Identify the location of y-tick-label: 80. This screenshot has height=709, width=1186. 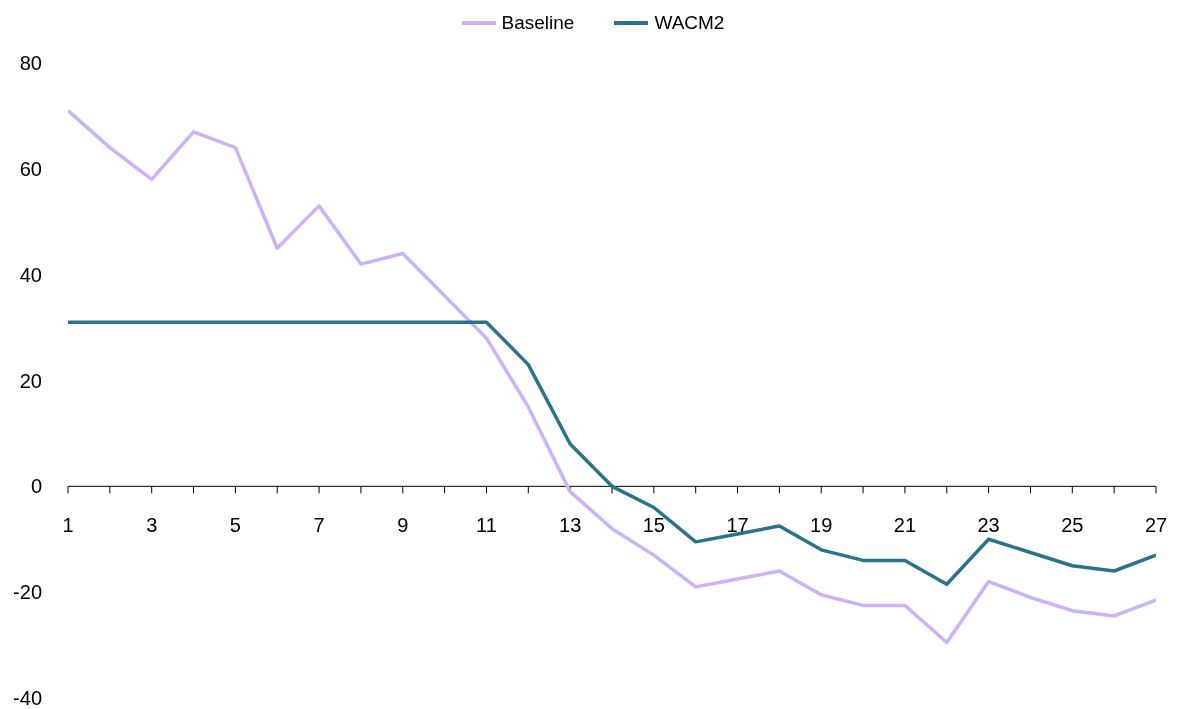
(30, 63).